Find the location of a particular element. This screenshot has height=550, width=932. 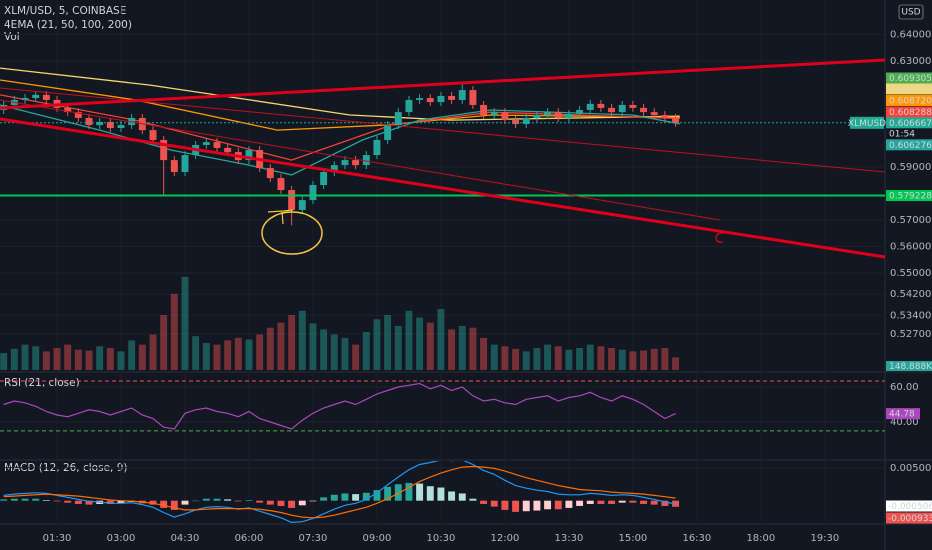

price-badge-label: 0.579228 is located at coordinates (910, 197).